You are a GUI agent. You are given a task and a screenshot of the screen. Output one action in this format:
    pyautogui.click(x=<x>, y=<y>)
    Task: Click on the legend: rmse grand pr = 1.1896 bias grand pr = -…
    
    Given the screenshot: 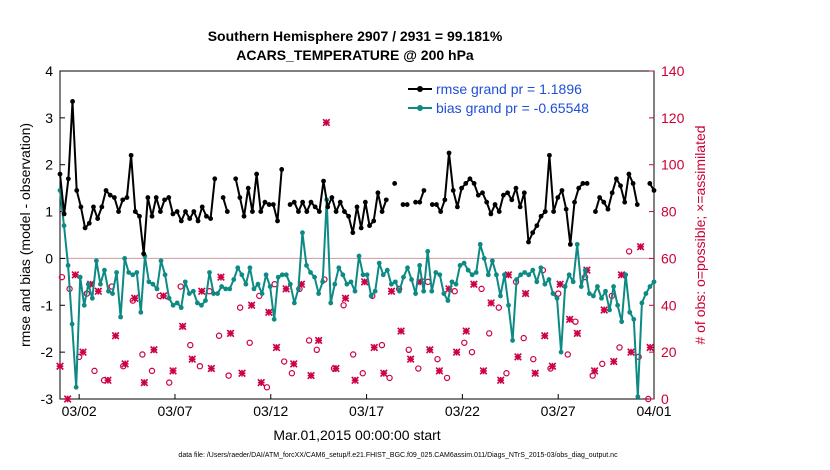 What is the action you would take?
    pyautogui.click(x=498, y=98)
    